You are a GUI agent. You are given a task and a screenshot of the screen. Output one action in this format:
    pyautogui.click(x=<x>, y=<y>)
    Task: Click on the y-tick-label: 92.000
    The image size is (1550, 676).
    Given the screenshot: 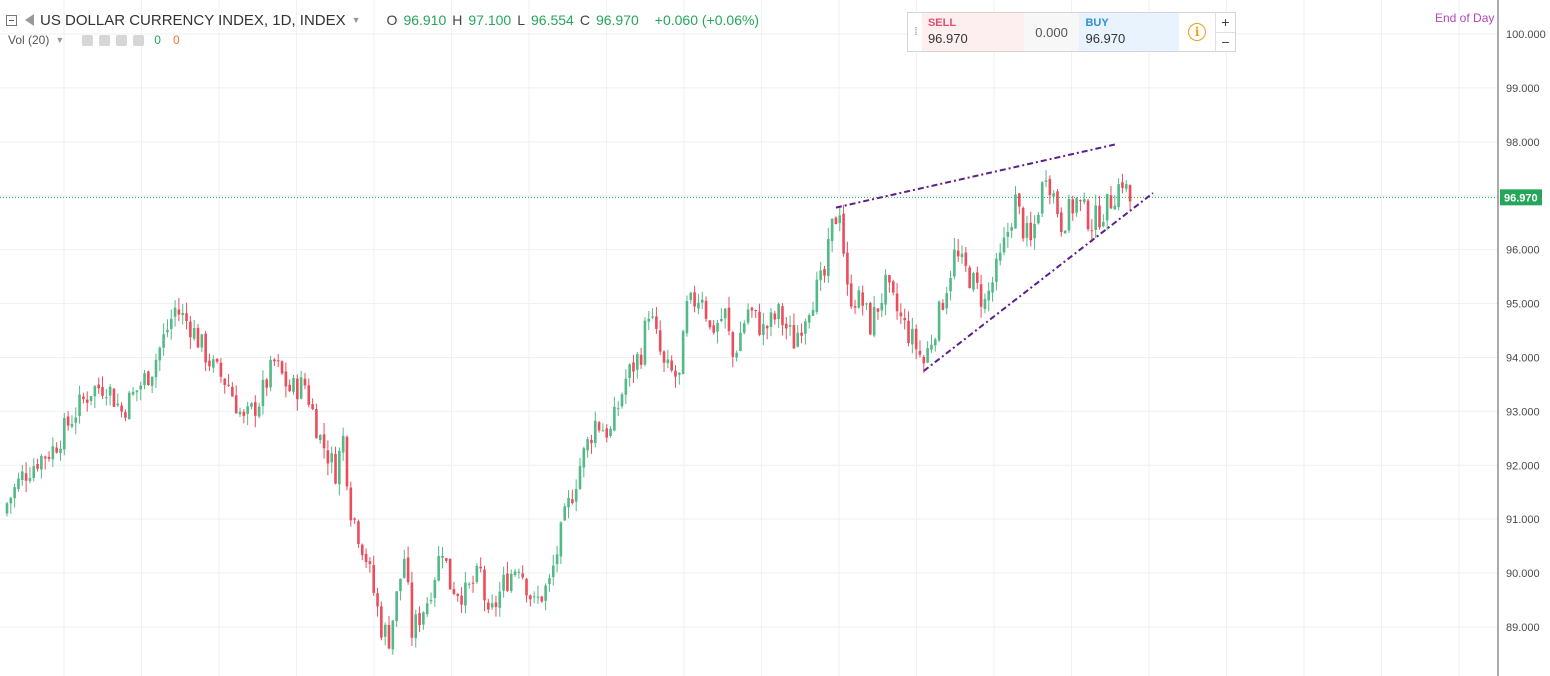 What is the action you would take?
    pyautogui.click(x=1523, y=466)
    